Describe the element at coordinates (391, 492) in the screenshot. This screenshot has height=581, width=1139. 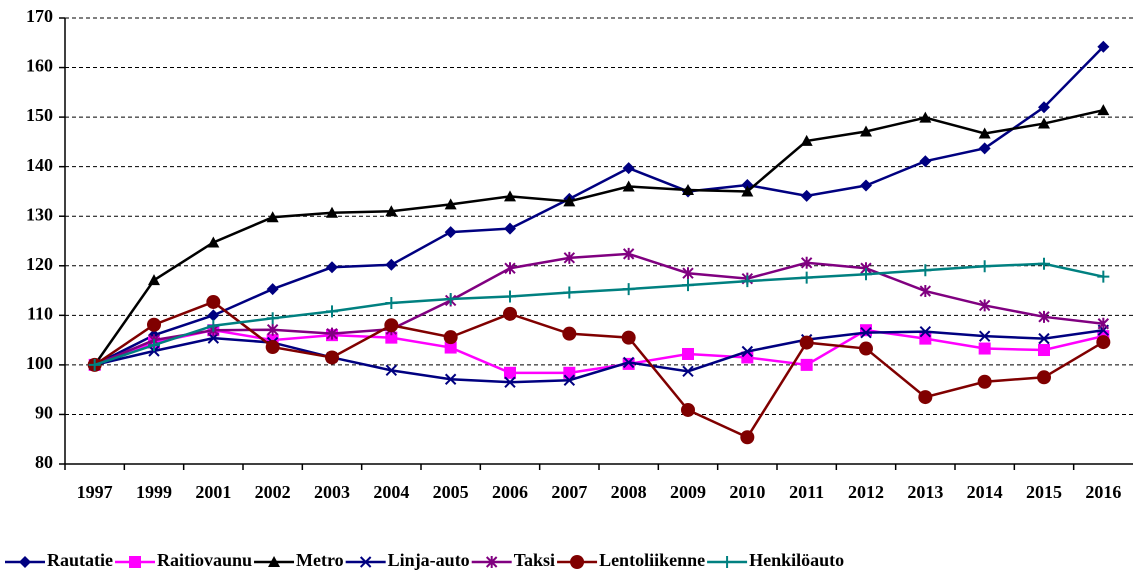
I see `x-tick-label: 2004` at that location.